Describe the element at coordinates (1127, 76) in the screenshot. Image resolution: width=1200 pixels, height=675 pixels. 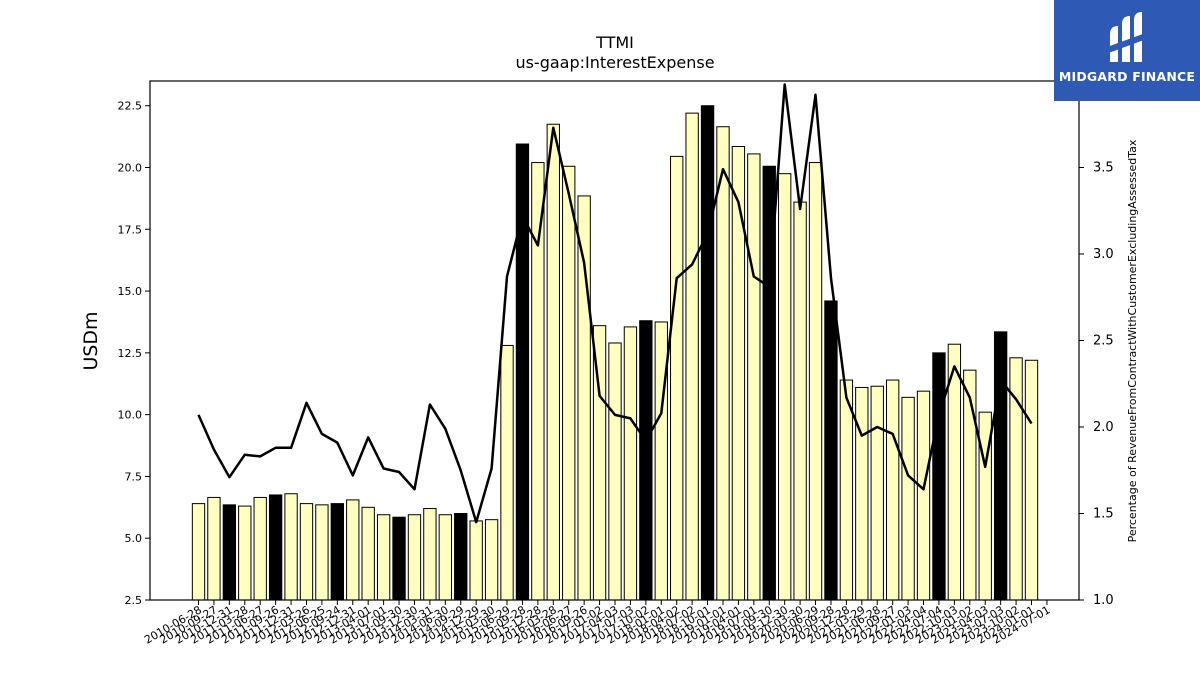
I see `logo-text: MIDGARD FINANCE` at that location.